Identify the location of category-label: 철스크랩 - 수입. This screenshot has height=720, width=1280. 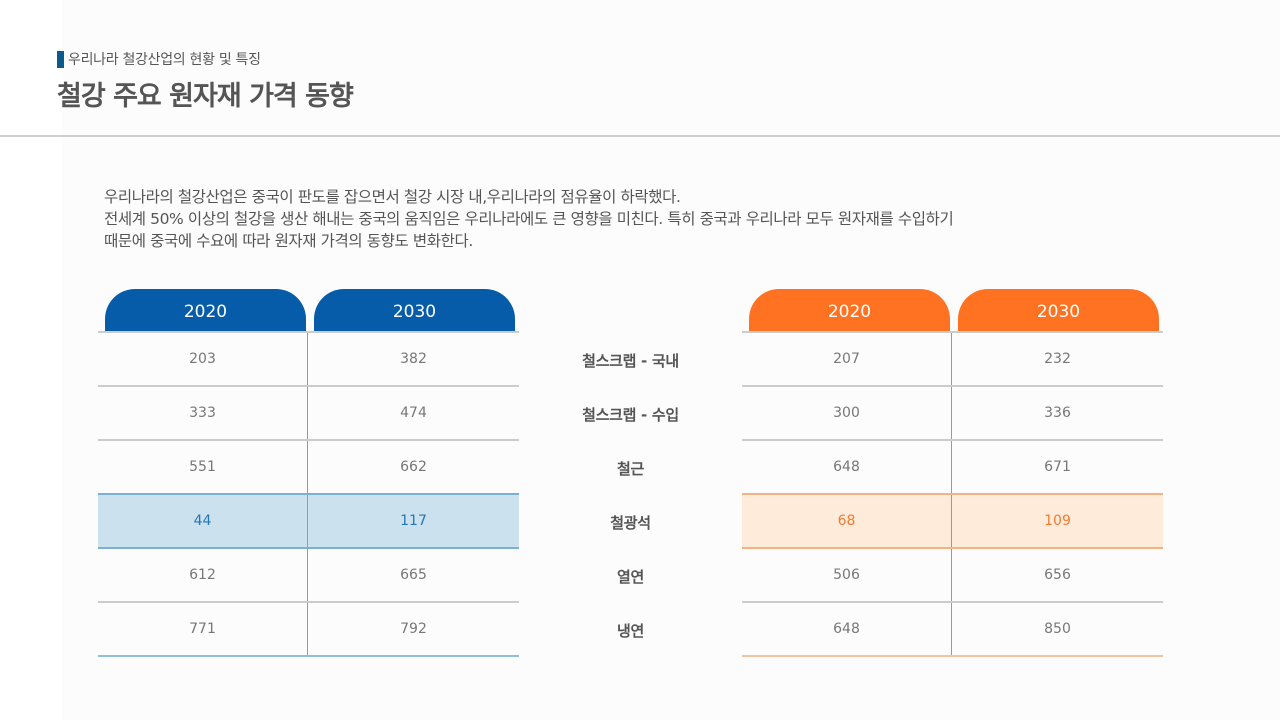
(630, 414).